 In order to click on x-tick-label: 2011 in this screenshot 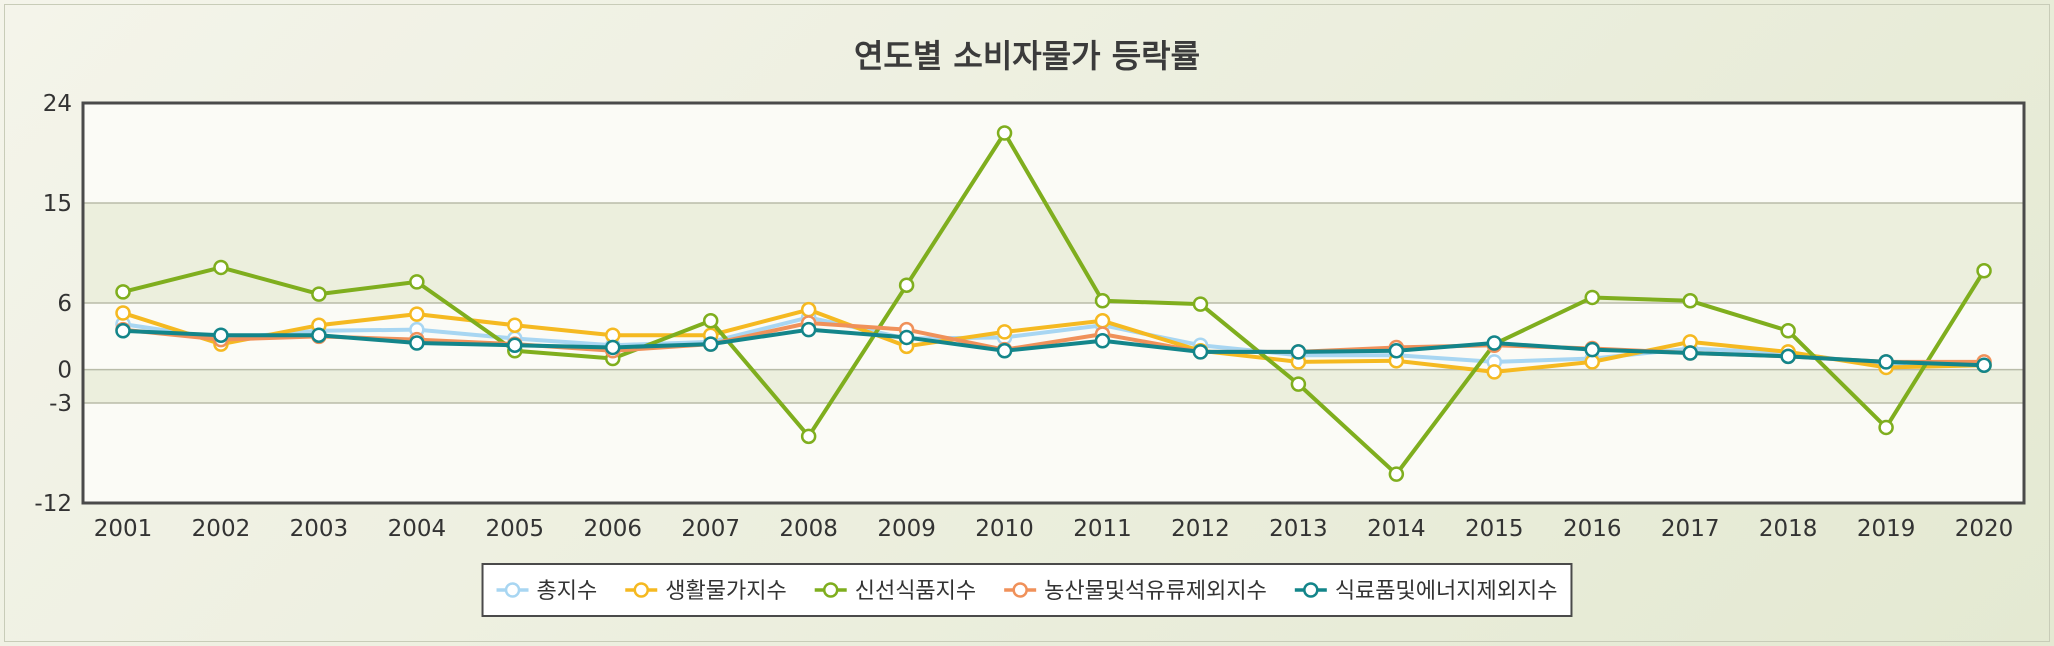, I will do `click(1102, 529)`.